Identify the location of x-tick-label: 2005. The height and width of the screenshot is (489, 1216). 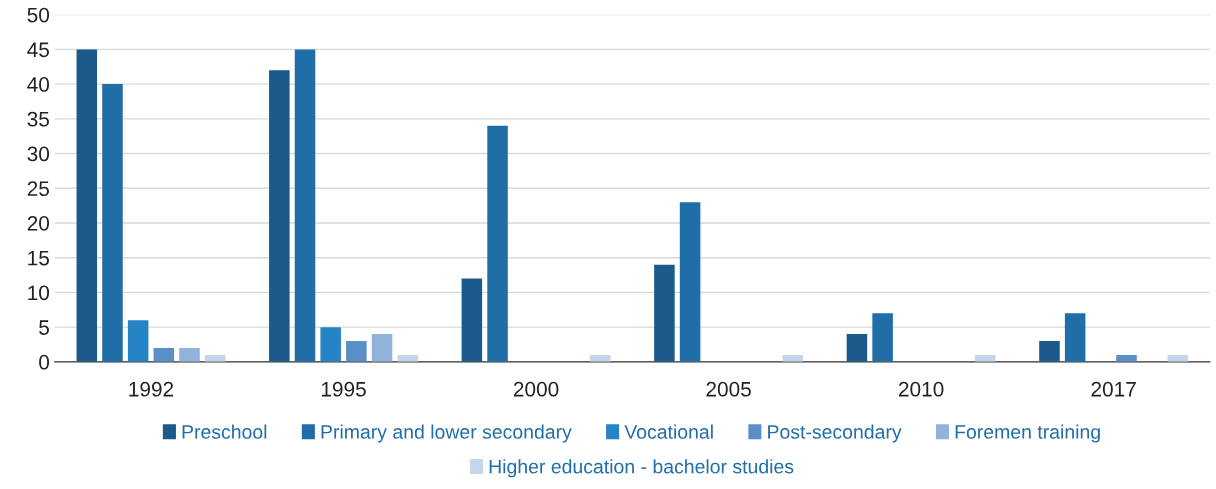
(728, 389).